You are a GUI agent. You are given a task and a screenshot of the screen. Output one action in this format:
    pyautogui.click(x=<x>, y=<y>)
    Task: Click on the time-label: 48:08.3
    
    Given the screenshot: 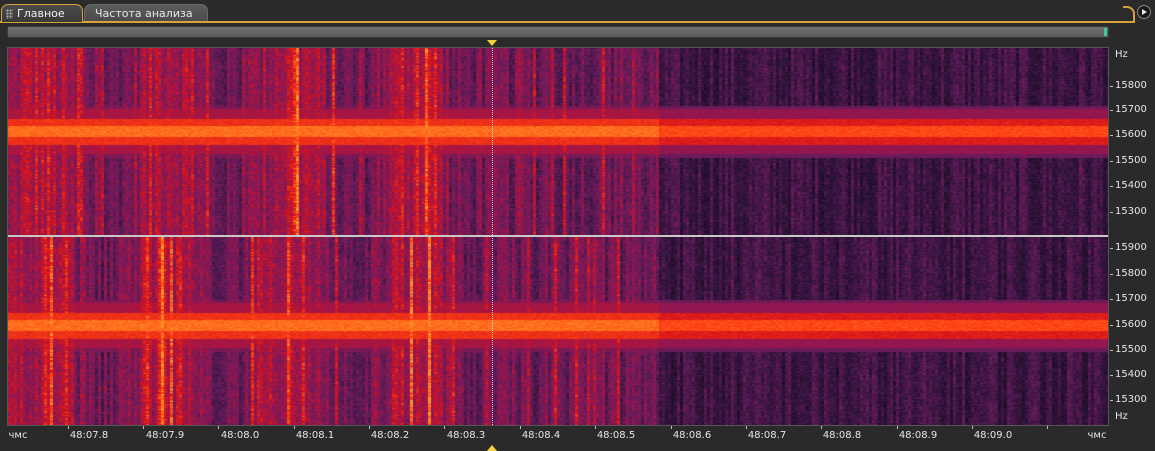 What is the action you would take?
    pyautogui.click(x=466, y=435)
    